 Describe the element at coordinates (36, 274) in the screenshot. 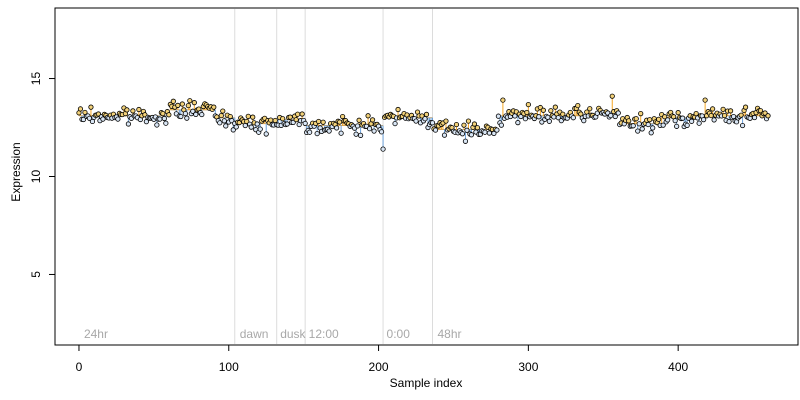

I see `y-tick-label: 5` at that location.